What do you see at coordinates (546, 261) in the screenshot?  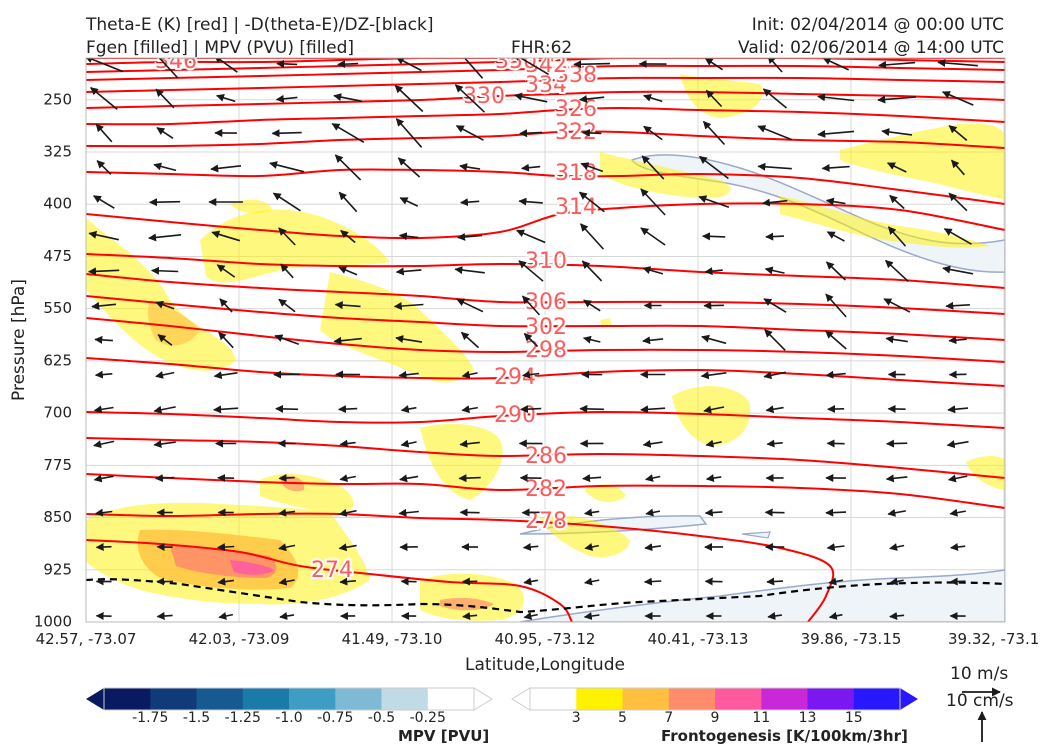 I see `theta-e-label: 310` at bounding box center [546, 261].